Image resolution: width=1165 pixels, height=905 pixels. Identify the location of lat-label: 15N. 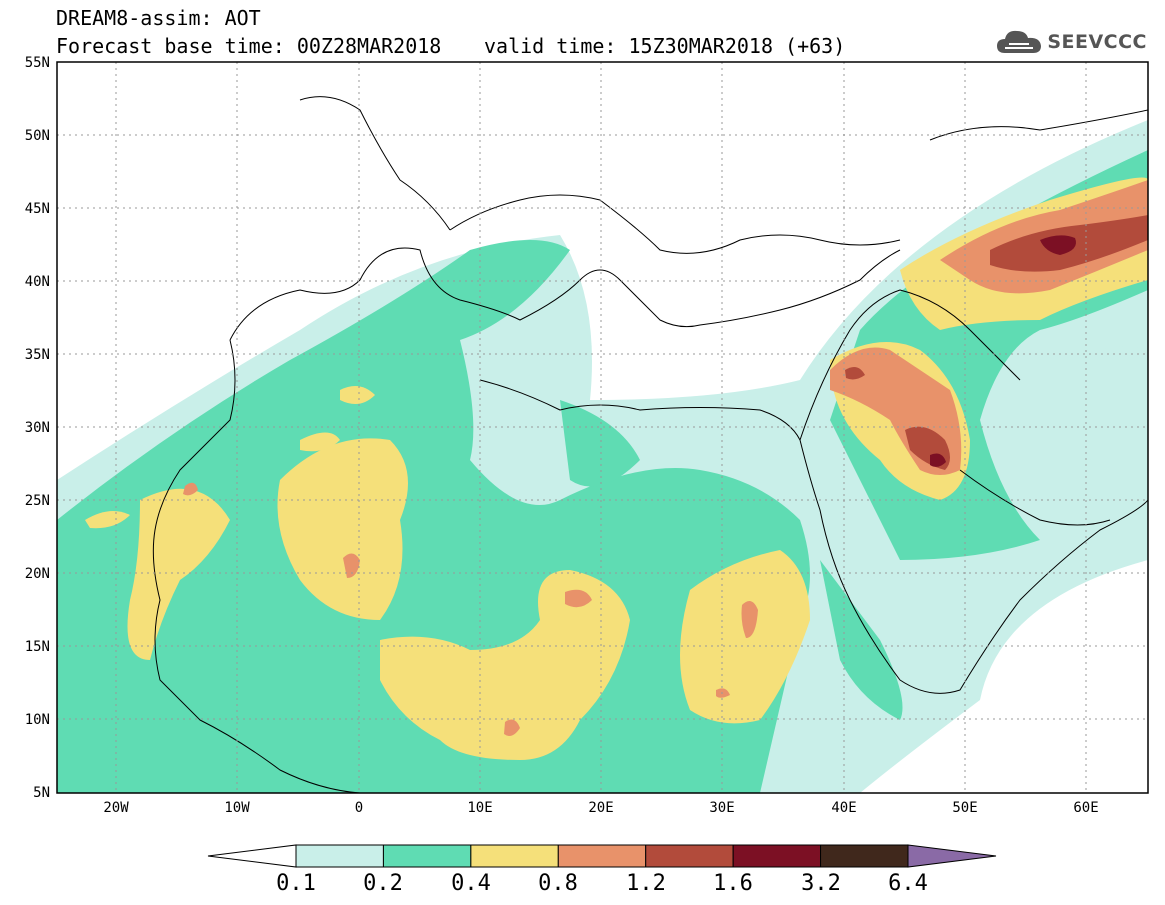
(37, 647).